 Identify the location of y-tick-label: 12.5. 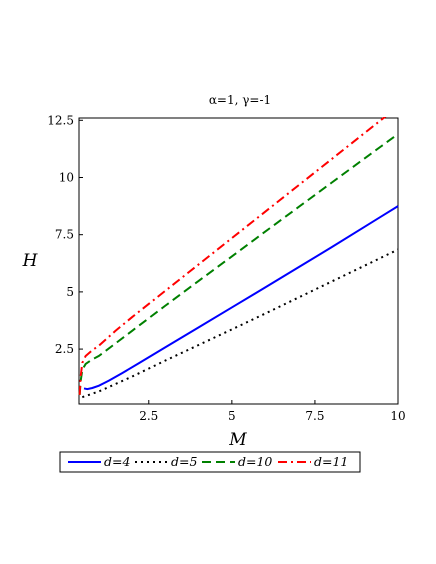
(60, 120).